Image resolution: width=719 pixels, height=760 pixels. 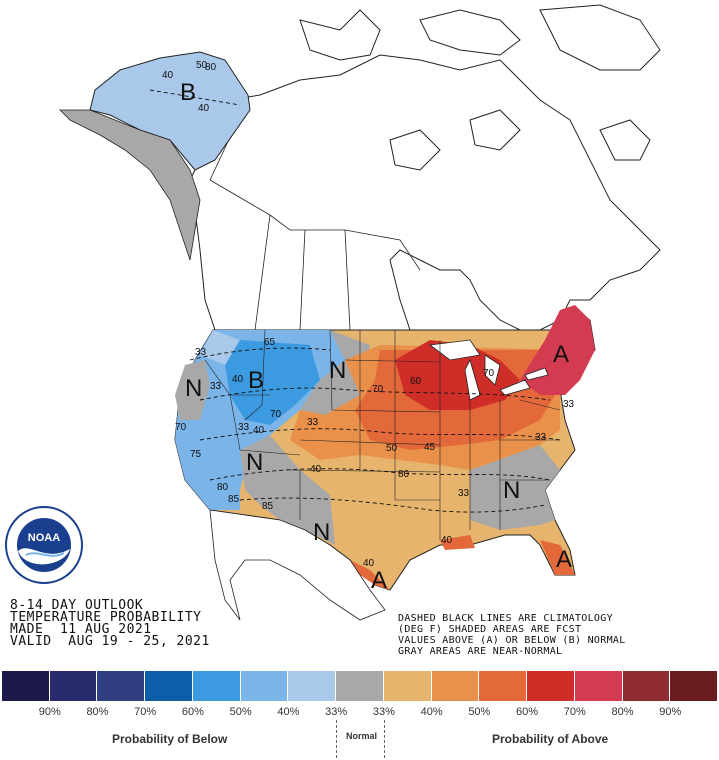 I want to click on title-line-3: MADE 11 AUG 2021, so click(x=81, y=629).